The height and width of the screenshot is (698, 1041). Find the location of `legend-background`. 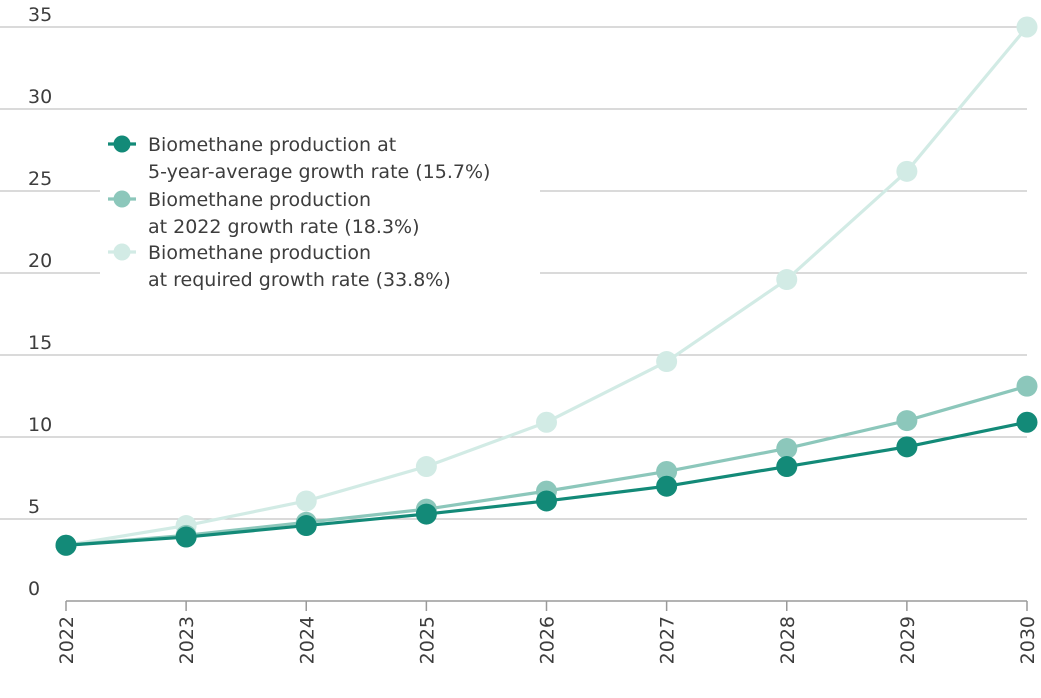

legend-background is located at coordinates (320, 211).